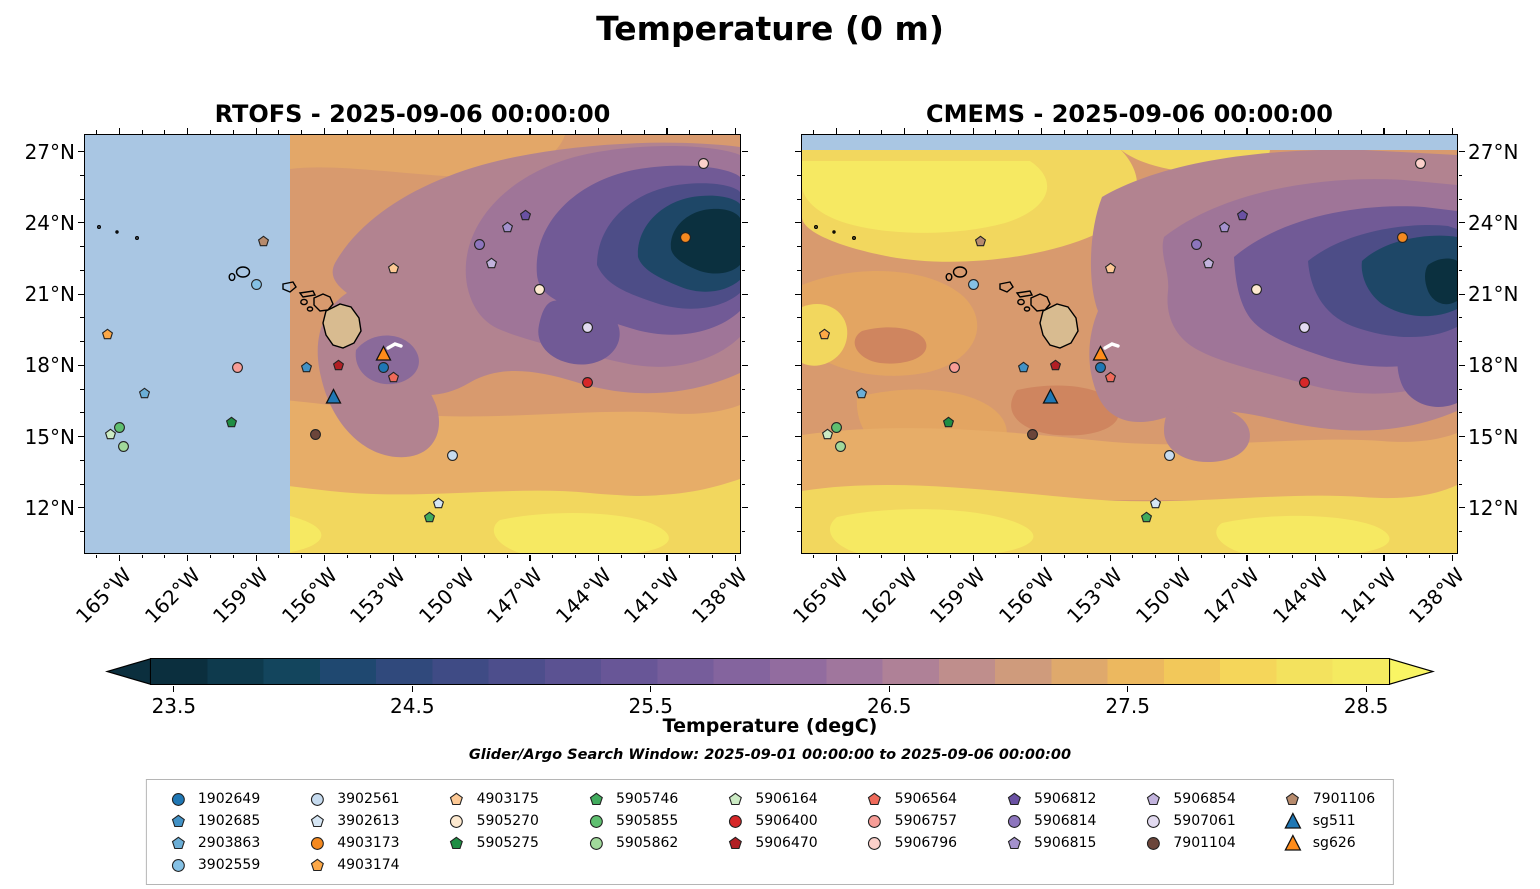 This screenshot has height=889, width=1540. I want to click on legend-item-5907061: 5907061, so click(1188, 821).